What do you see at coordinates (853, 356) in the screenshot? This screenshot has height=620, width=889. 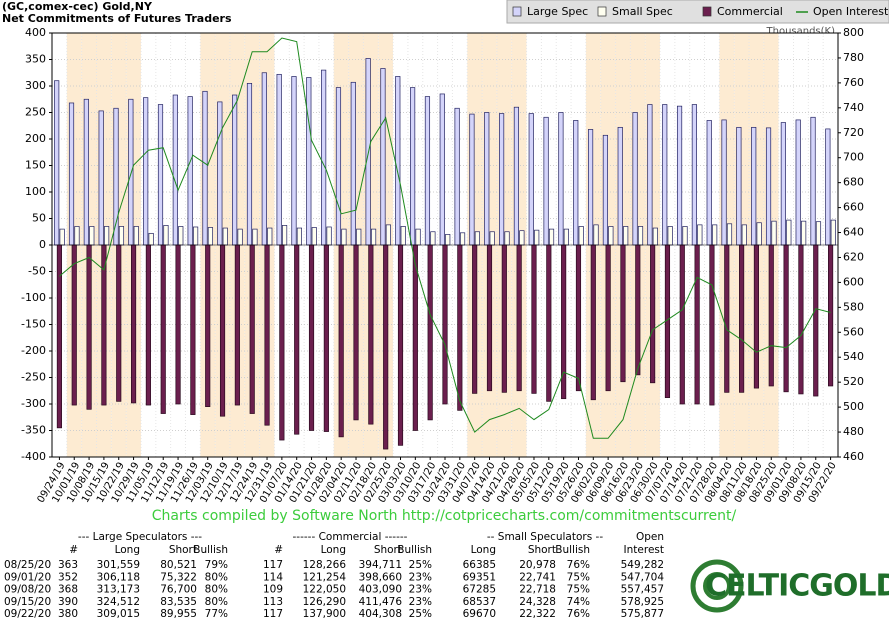 I see `y2-tick-label: 540` at bounding box center [853, 356].